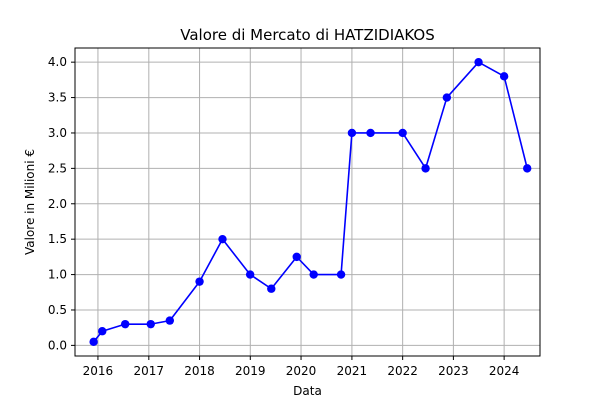 This screenshot has width=600, height=400. I want to click on x-axis-label: Data, so click(307, 391).